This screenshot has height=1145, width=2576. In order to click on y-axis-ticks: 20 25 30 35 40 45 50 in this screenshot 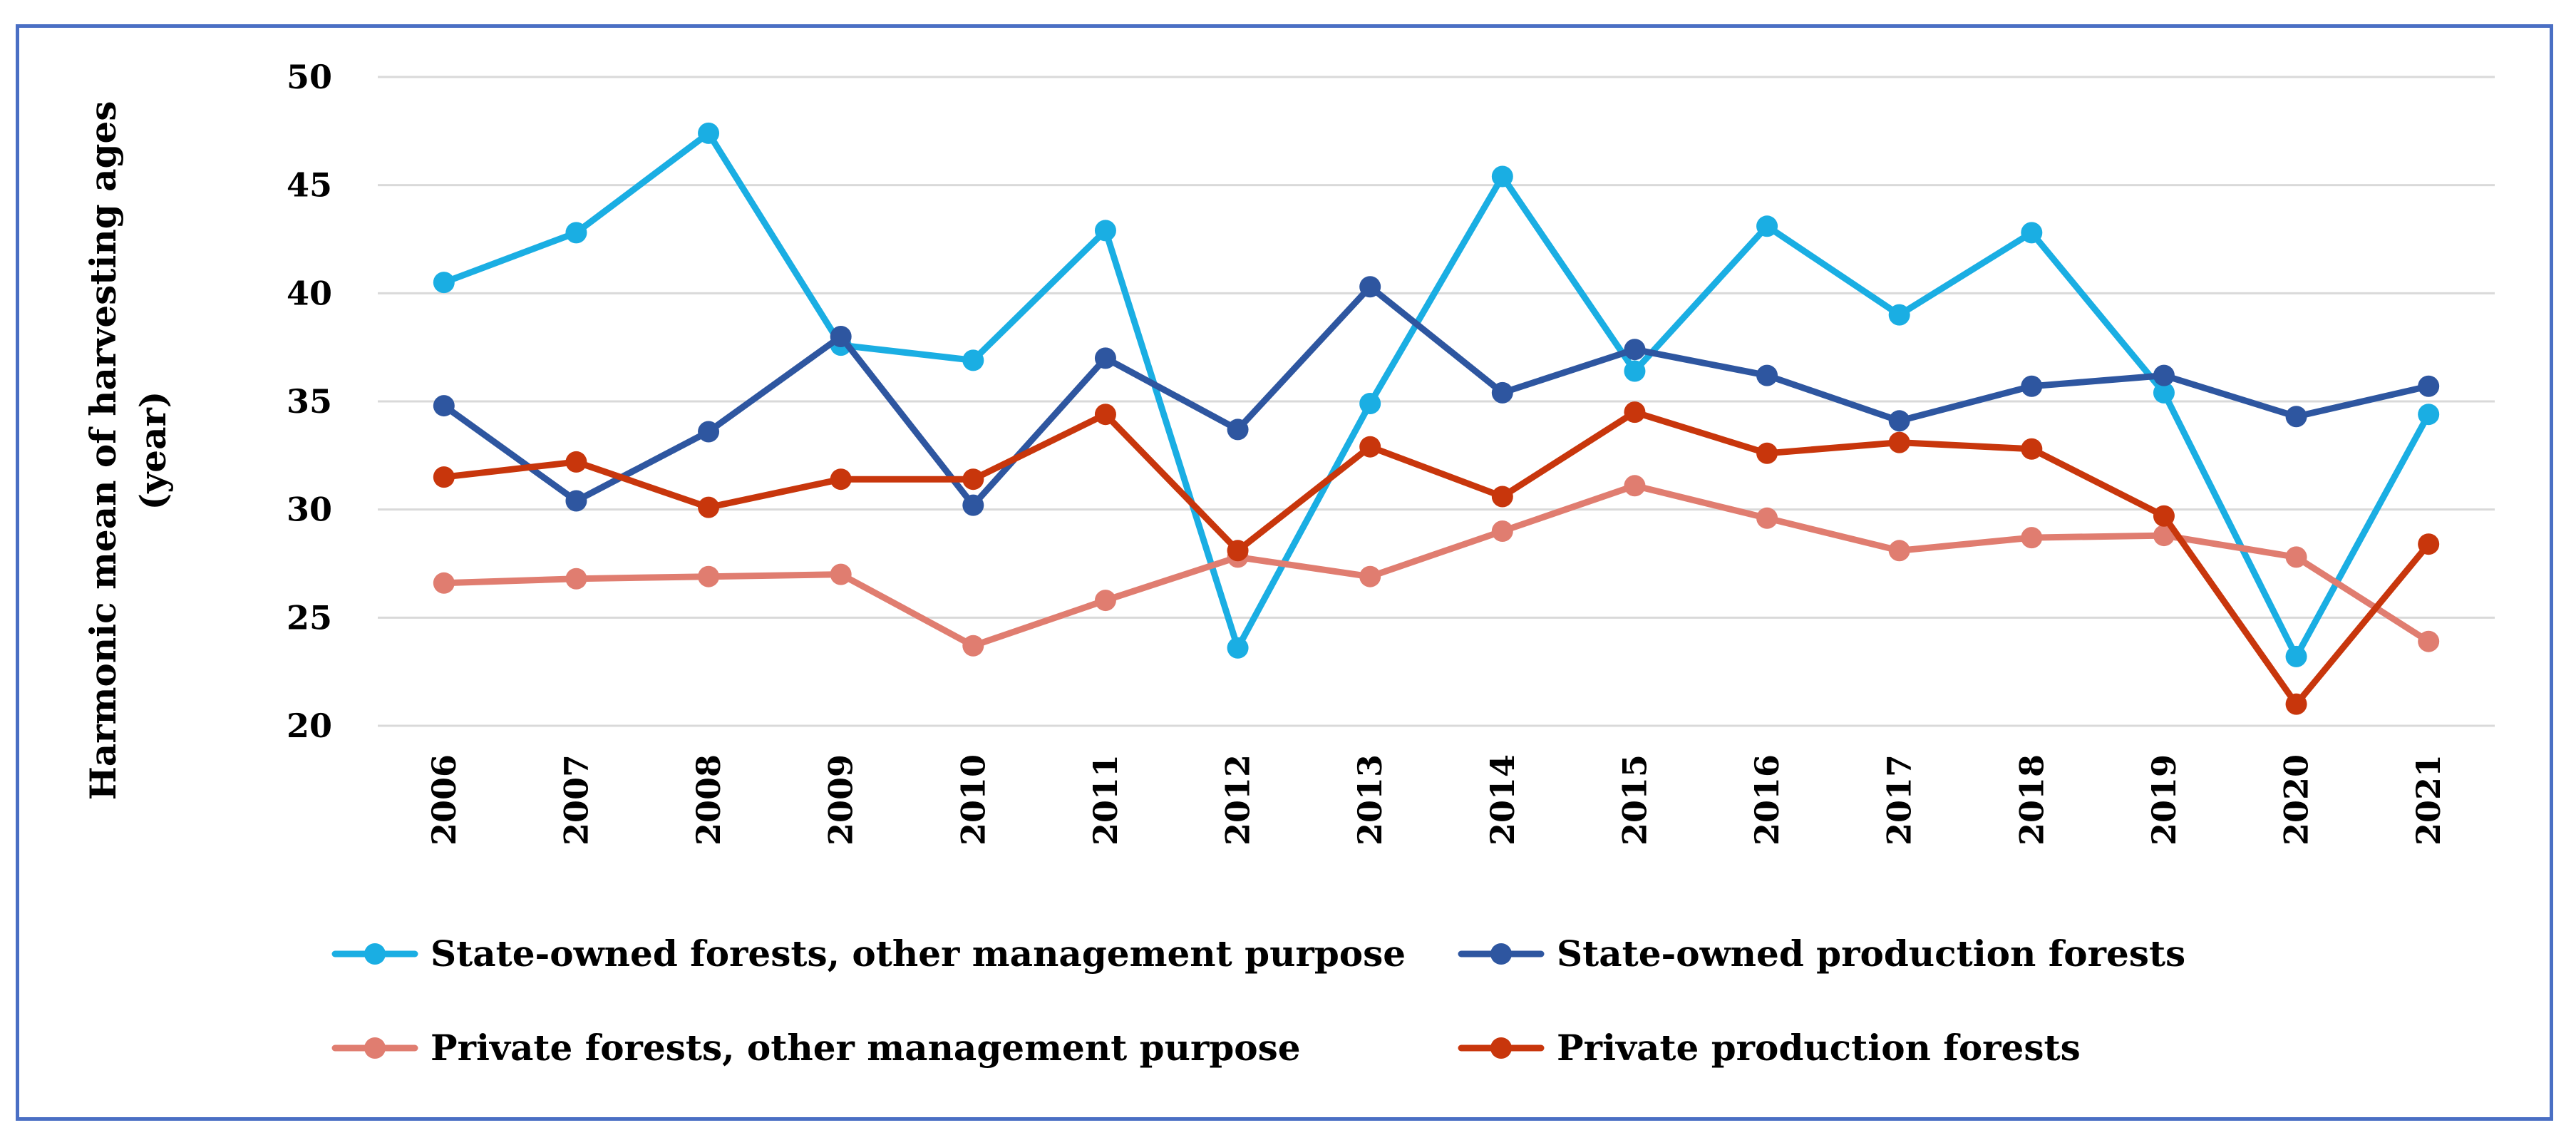, I will do `click(309, 401)`.